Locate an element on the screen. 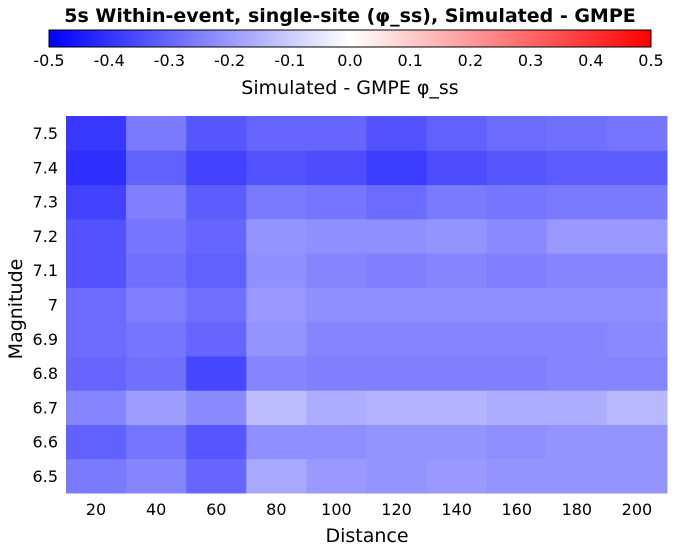  y-tick-label: 6.7 is located at coordinates (45, 407).